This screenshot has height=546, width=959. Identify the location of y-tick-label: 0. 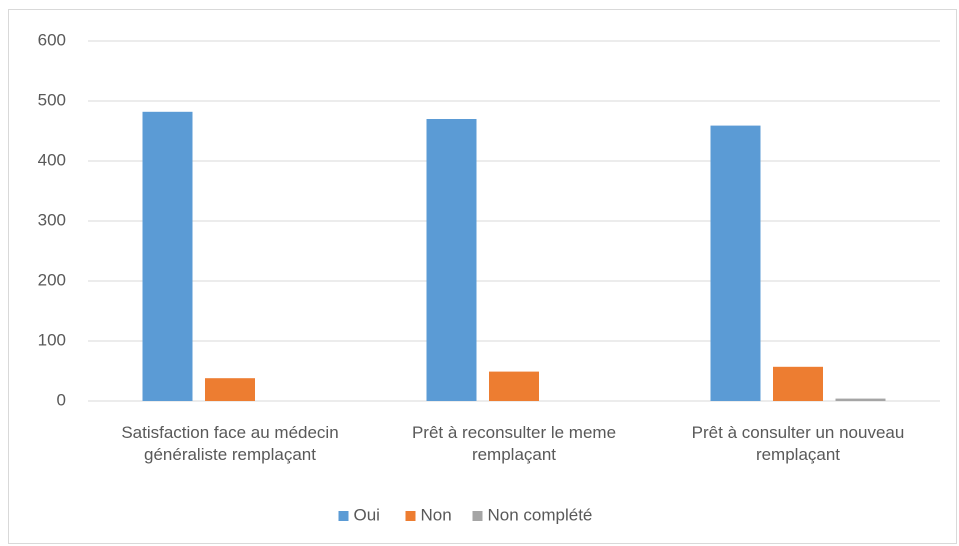
(61, 399).